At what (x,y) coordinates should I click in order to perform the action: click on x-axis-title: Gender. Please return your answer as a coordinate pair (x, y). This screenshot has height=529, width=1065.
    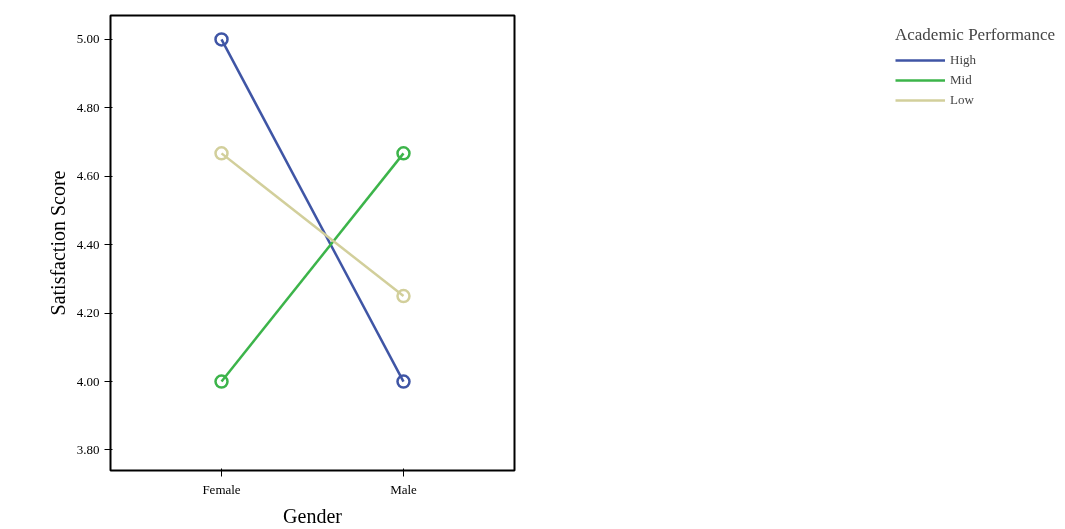
    Looking at the image, I should click on (313, 515).